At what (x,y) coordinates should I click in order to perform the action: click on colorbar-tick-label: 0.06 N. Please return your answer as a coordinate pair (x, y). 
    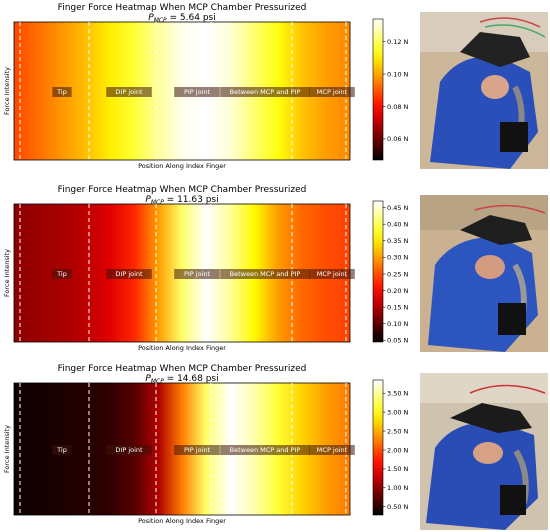
    Looking at the image, I should click on (398, 139).